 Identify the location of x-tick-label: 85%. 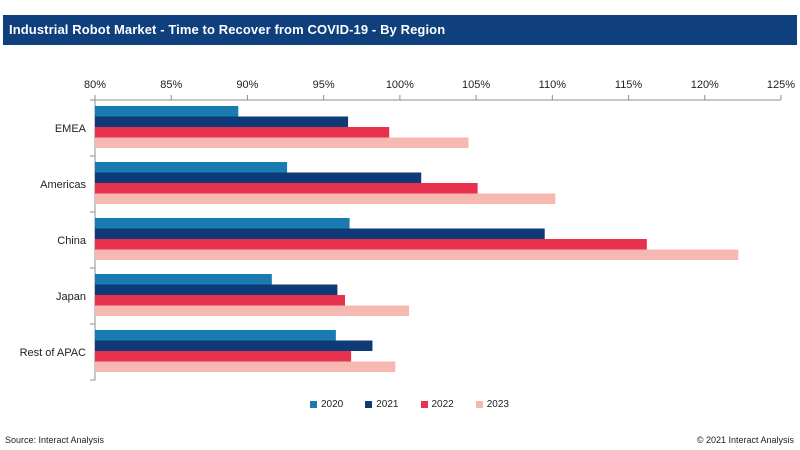
(171, 85).